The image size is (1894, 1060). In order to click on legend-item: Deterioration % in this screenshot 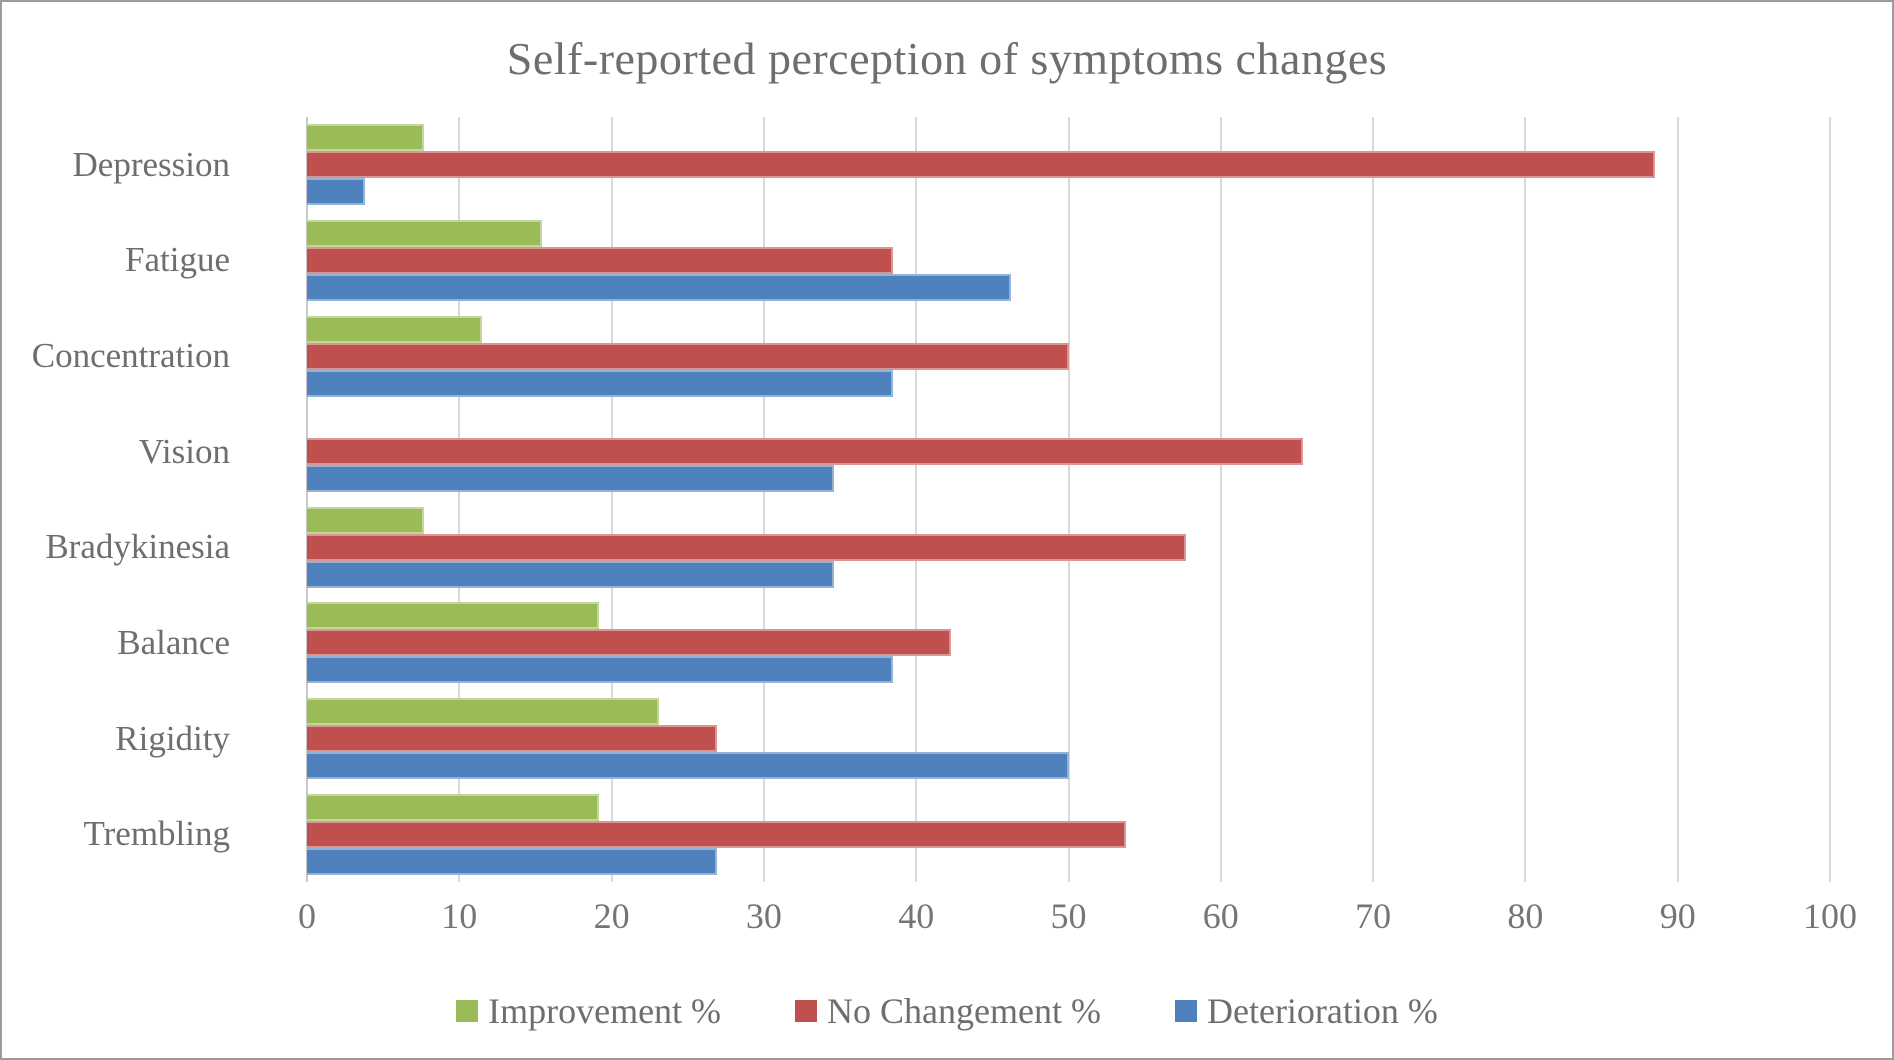, I will do `click(1306, 1011)`.